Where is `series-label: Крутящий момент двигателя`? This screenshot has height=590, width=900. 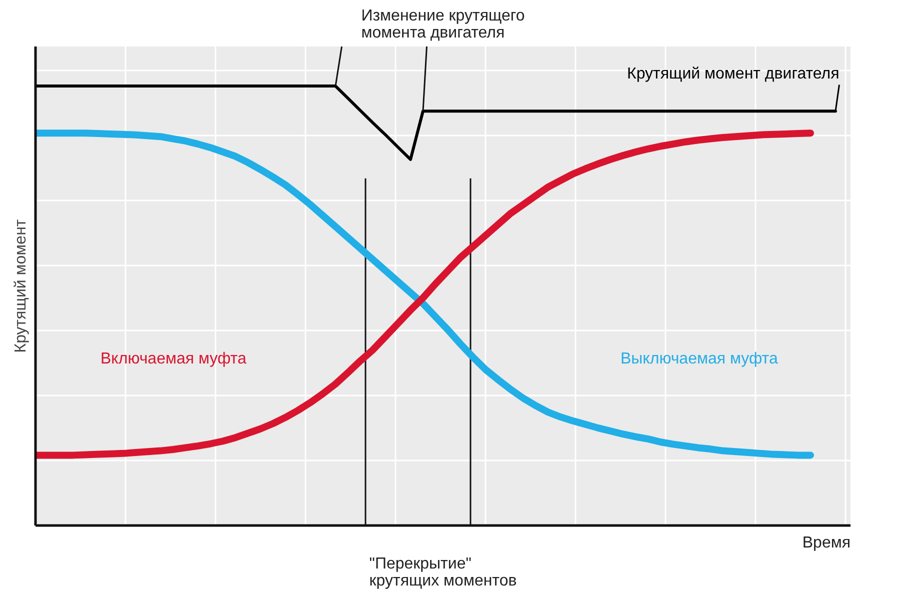
series-label: Крутящий момент двигателя is located at coordinates (733, 74).